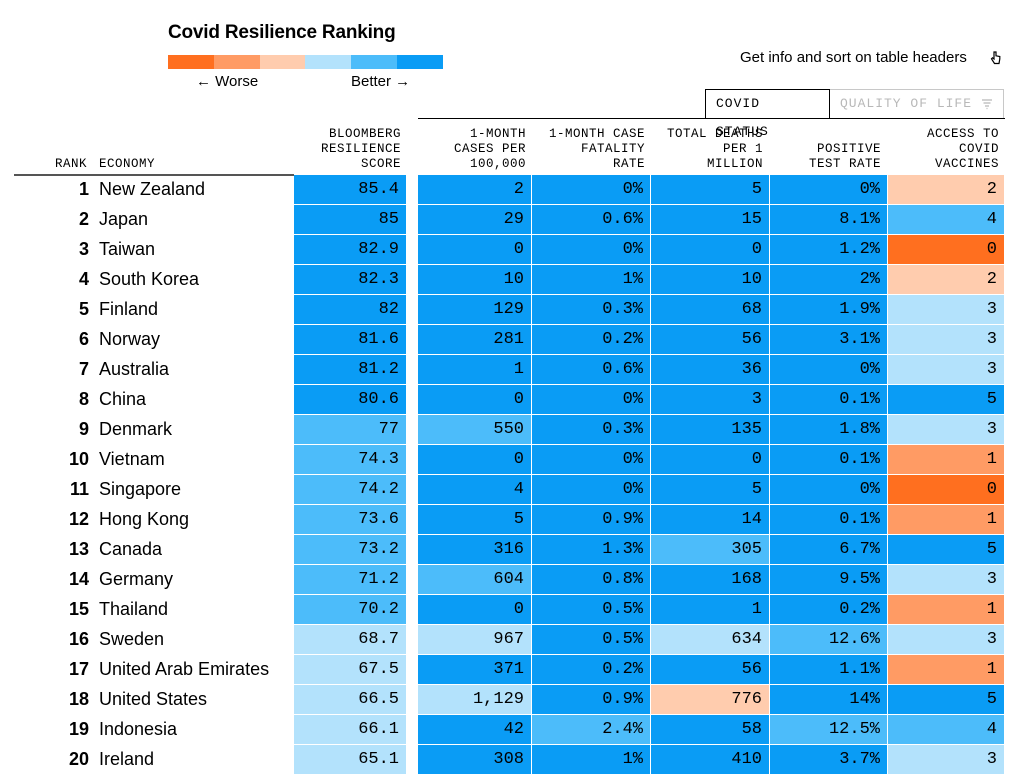  I want to click on fatality-cell: 1%, so click(591, 760).